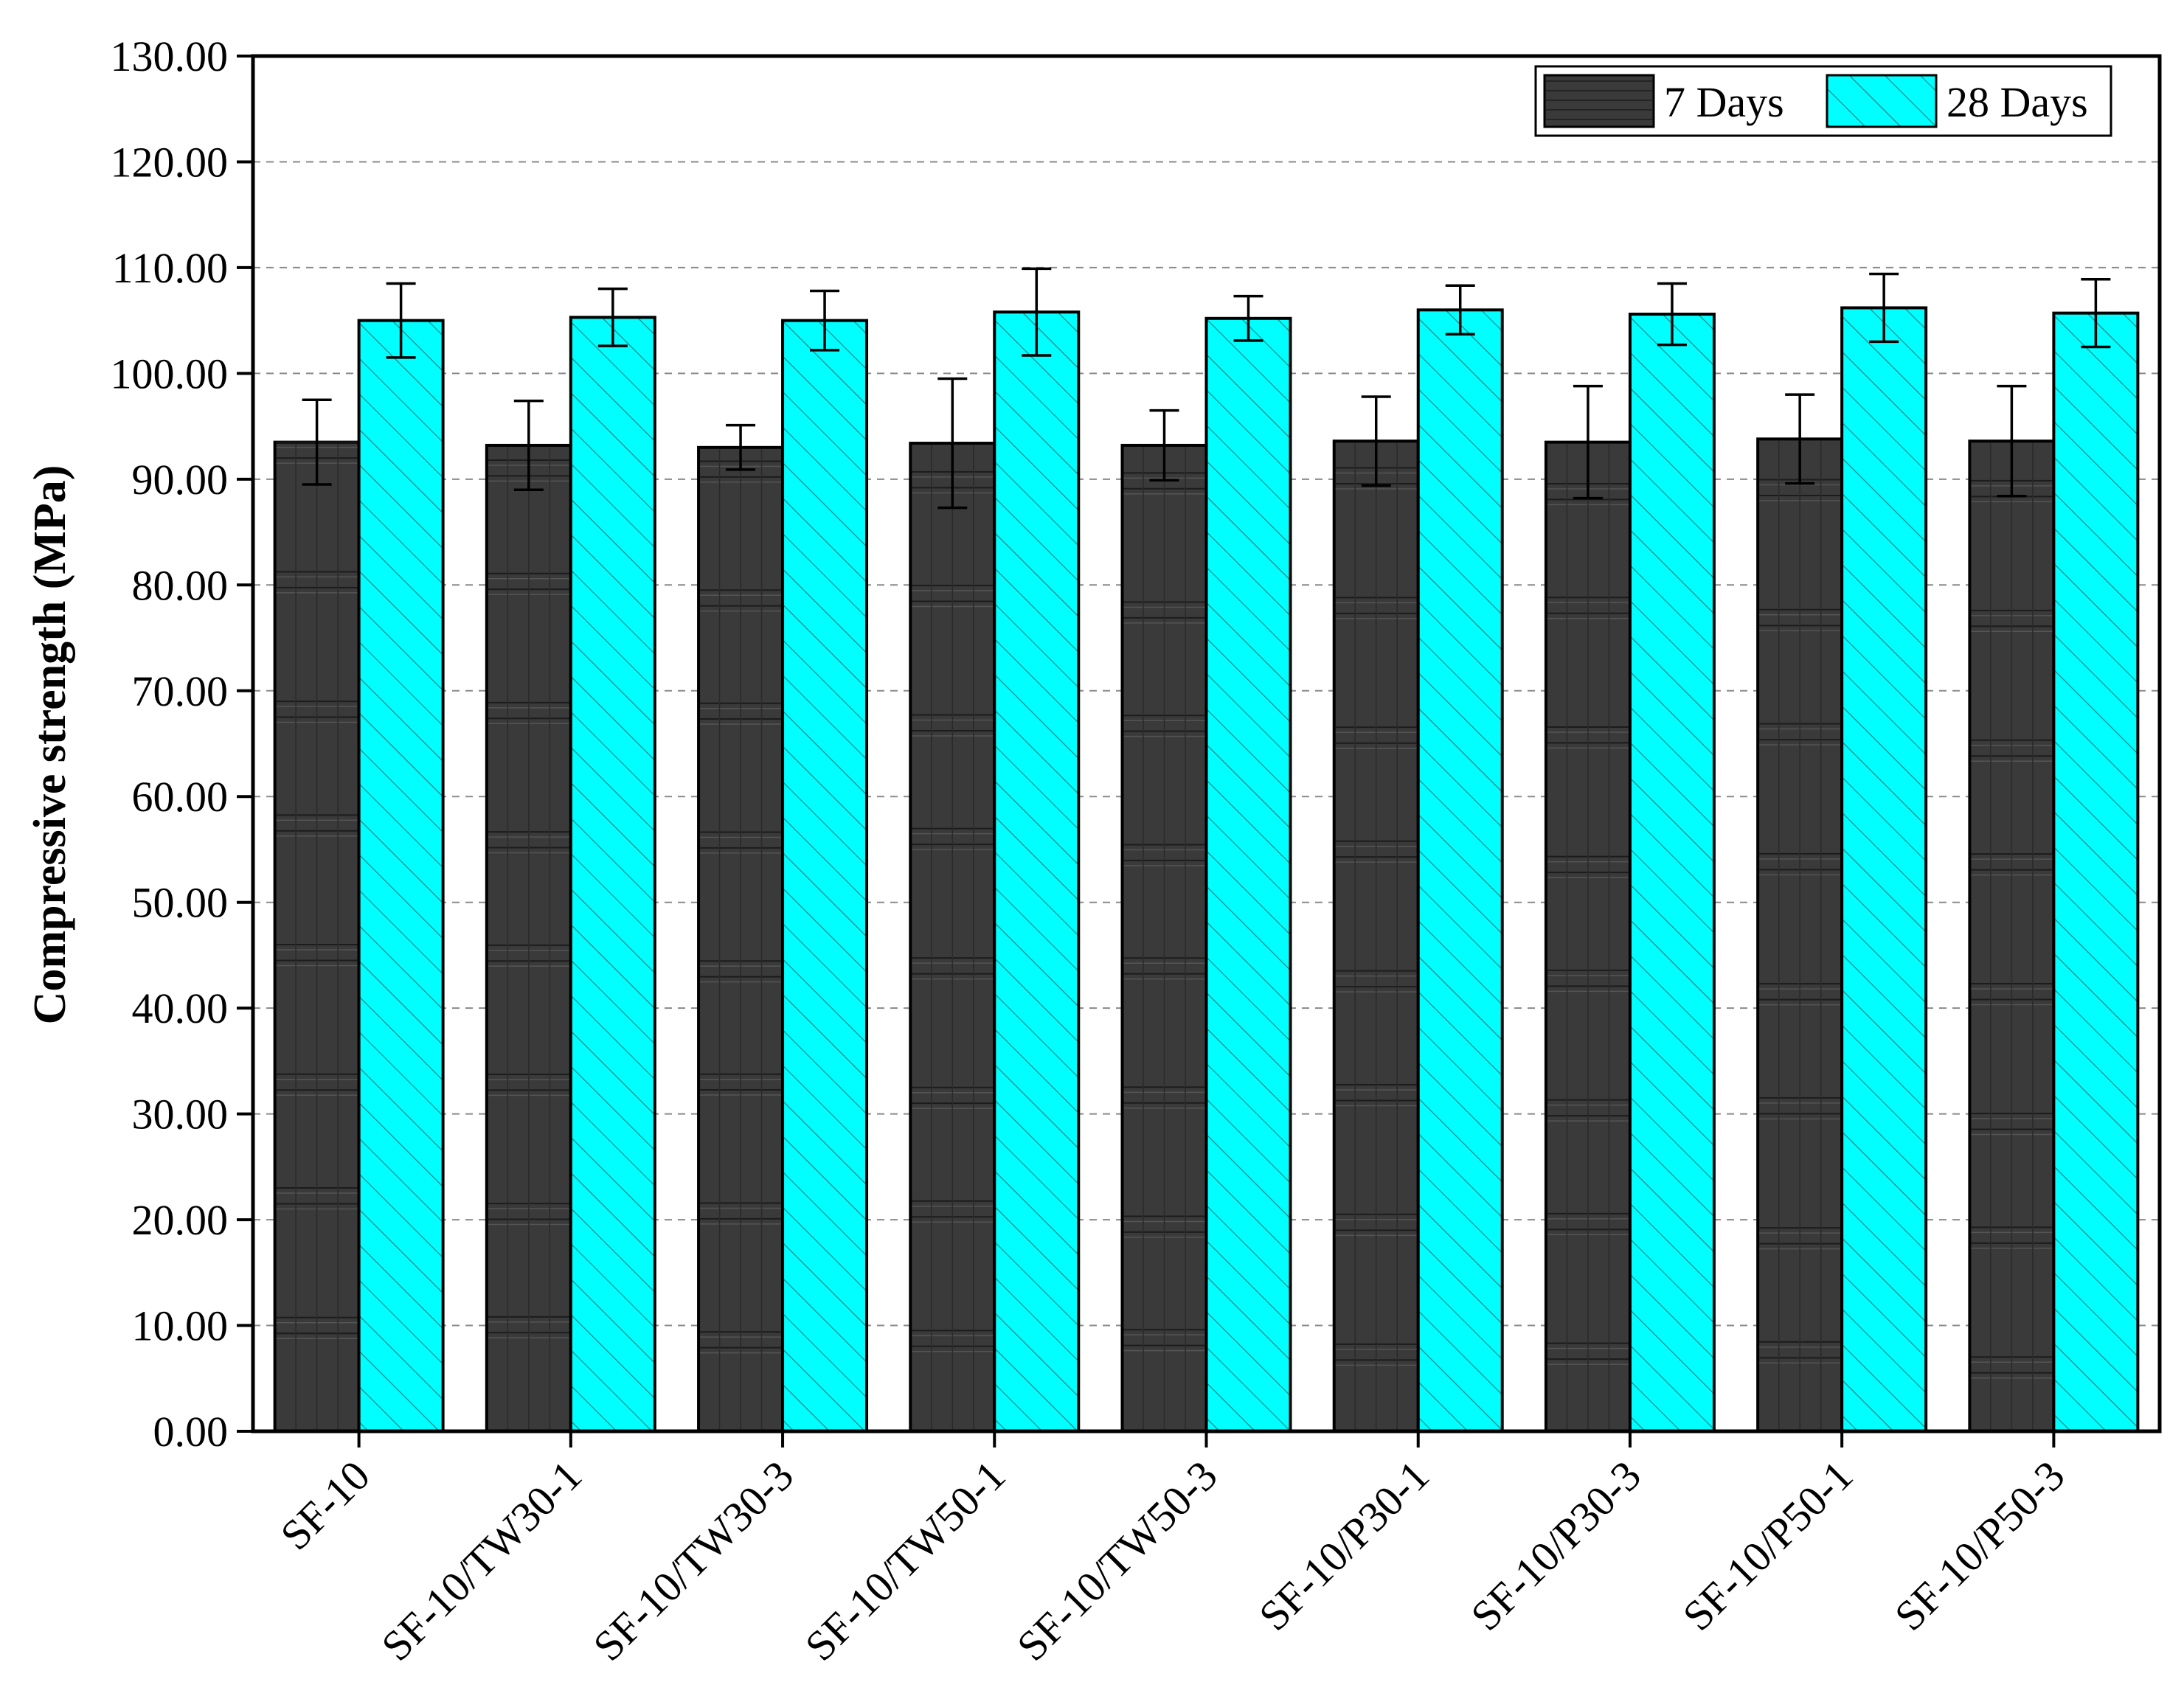 The height and width of the screenshot is (1696, 2184). Describe the element at coordinates (180, 1220) in the screenshot. I see `y-tick-label: 20.00` at that location.